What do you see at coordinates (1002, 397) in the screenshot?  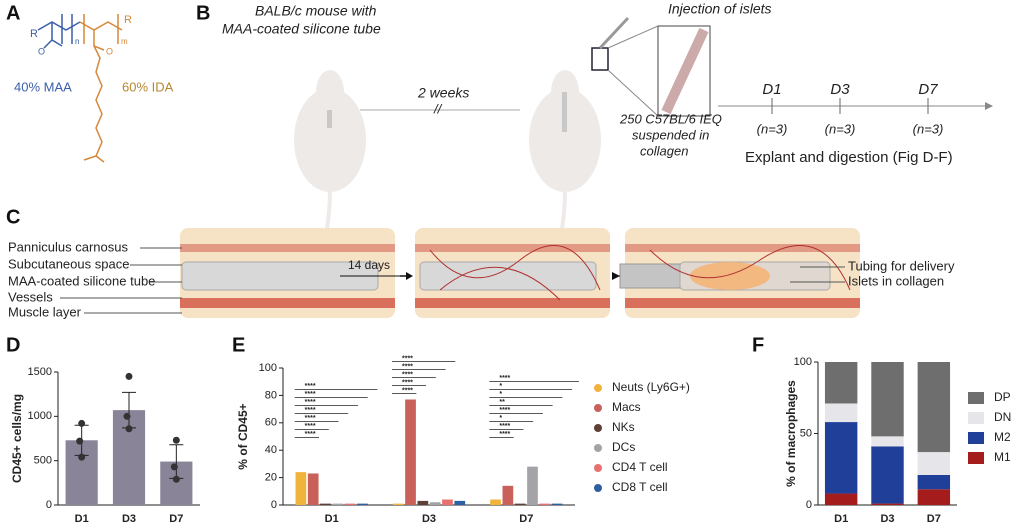 I see `legend-label: DP` at bounding box center [1002, 397].